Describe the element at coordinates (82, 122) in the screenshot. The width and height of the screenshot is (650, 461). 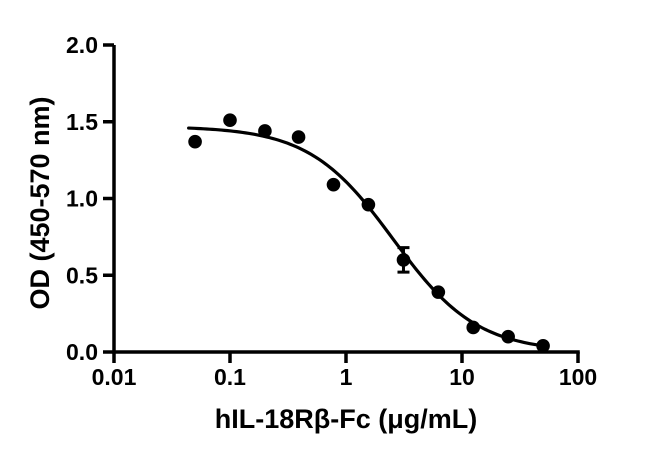
I see `y-tick-label: 1.5` at that location.